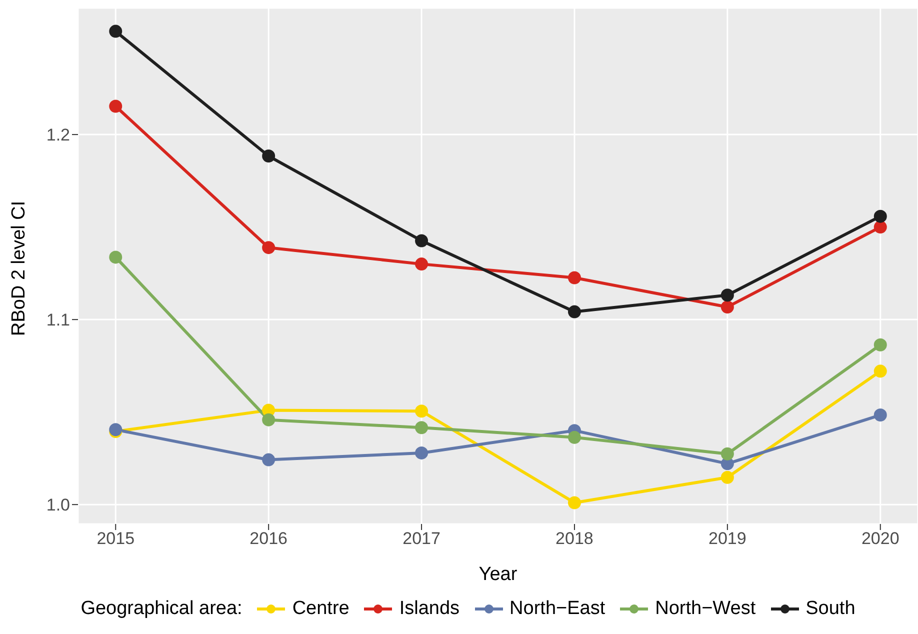 Image resolution: width=918 pixels, height=634 pixels. Describe the element at coordinates (727, 538) in the screenshot. I see `x-tick-label: 2019` at that location.